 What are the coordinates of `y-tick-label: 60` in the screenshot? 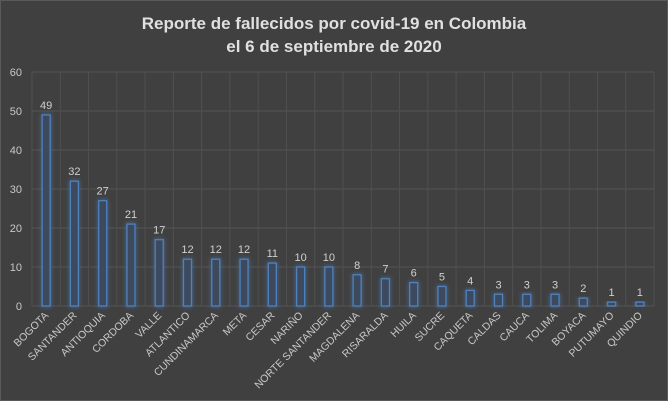 It's located at (16, 73).